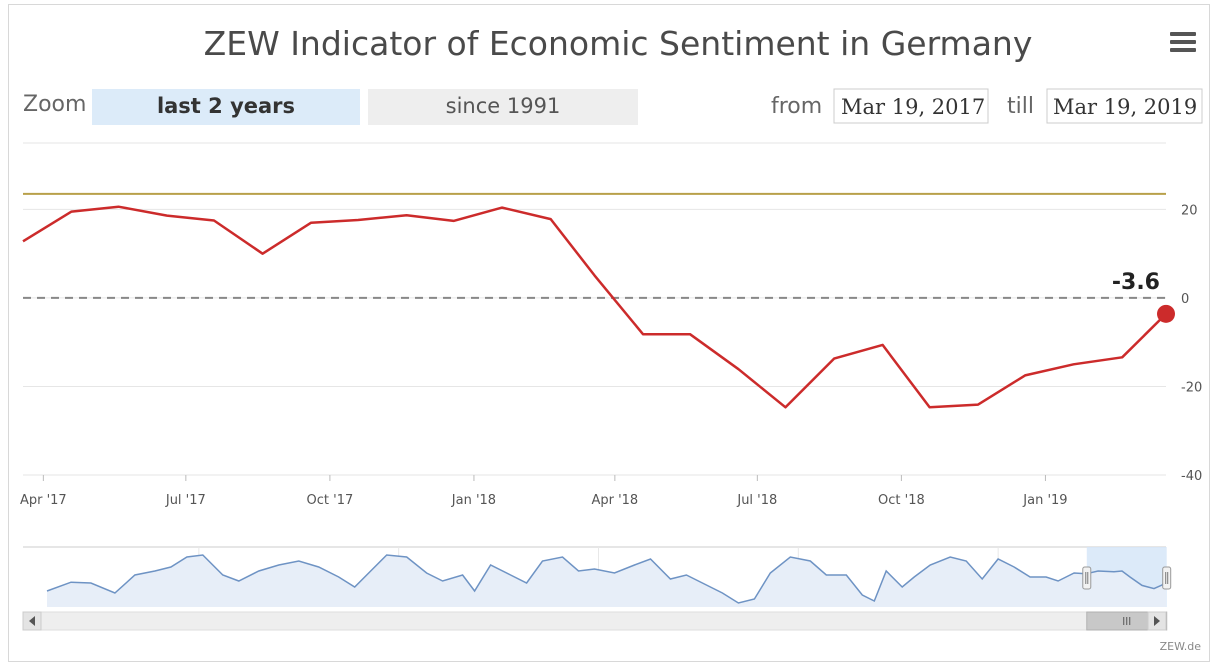 The width and height of the screenshot is (1218, 669). Describe the element at coordinates (796, 106) in the screenshot. I see `from-label: from` at that location.